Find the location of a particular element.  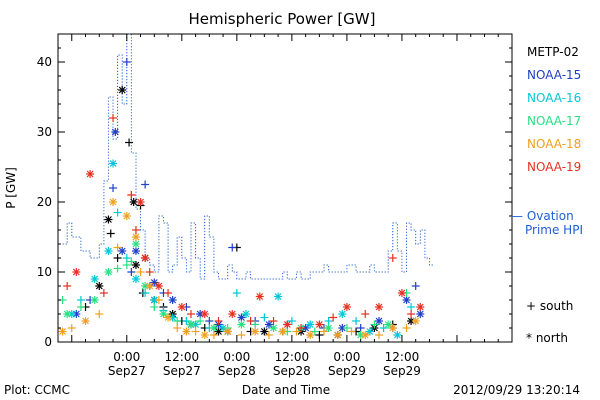

y-tick-label: 10 is located at coordinates (44, 272).